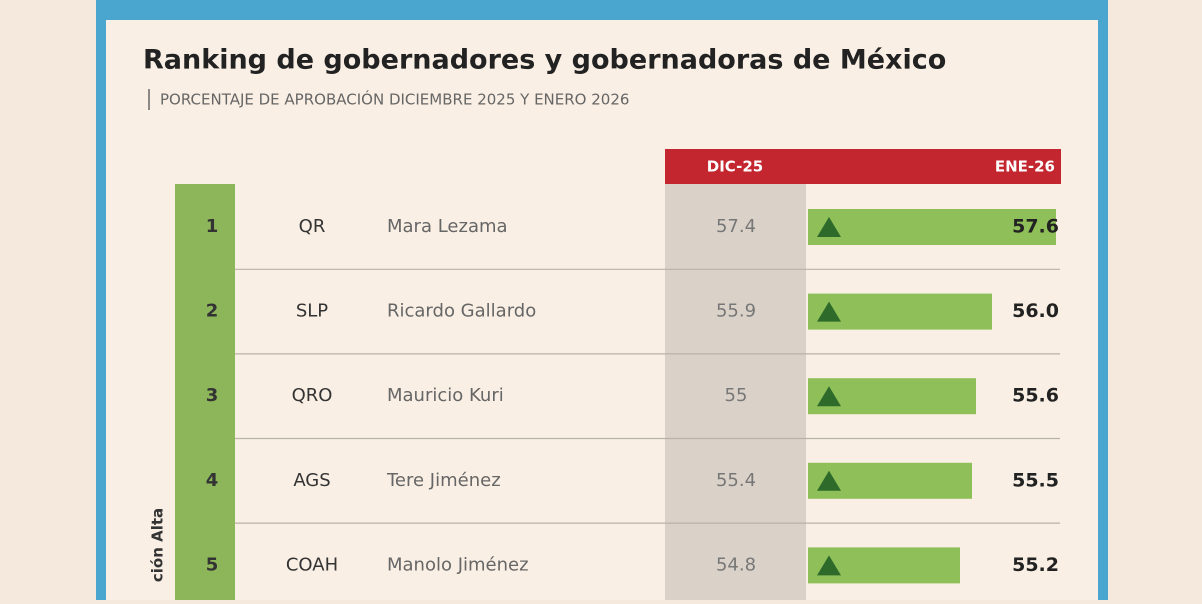 The height and width of the screenshot is (604, 1202). I want to click on rank: 3, so click(212, 395).